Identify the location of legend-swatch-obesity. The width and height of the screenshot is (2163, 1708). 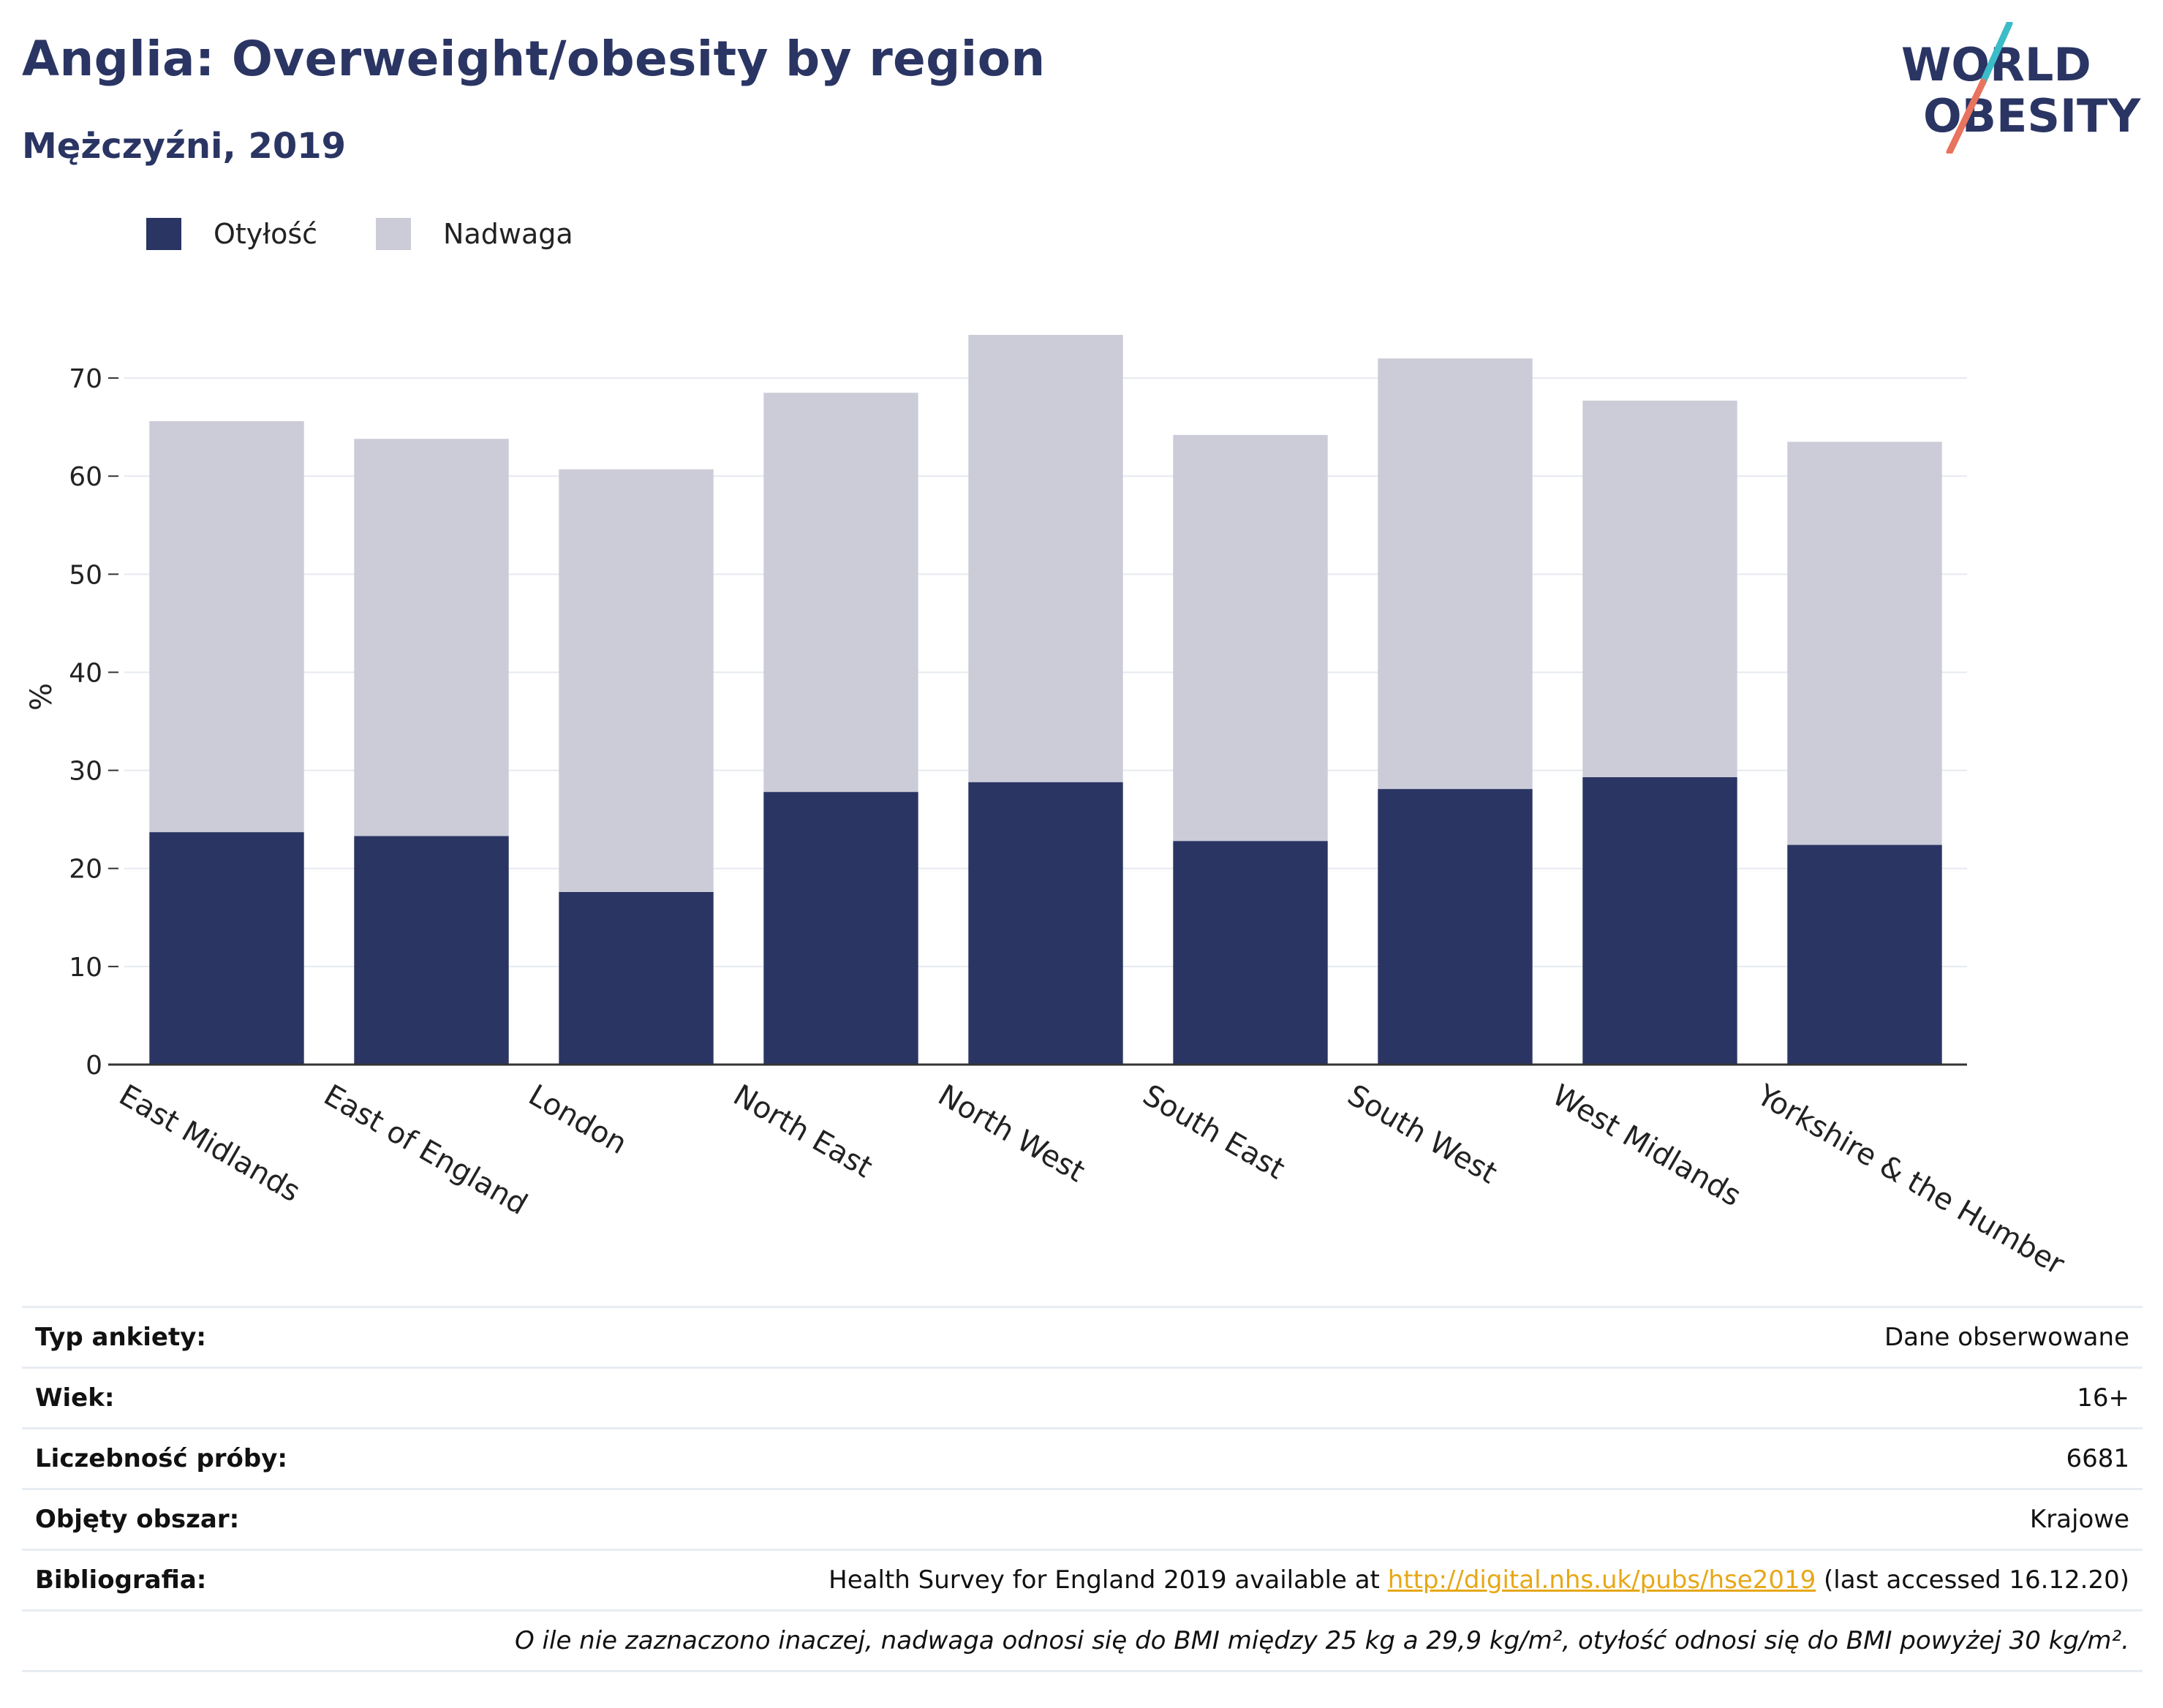
(164, 234).